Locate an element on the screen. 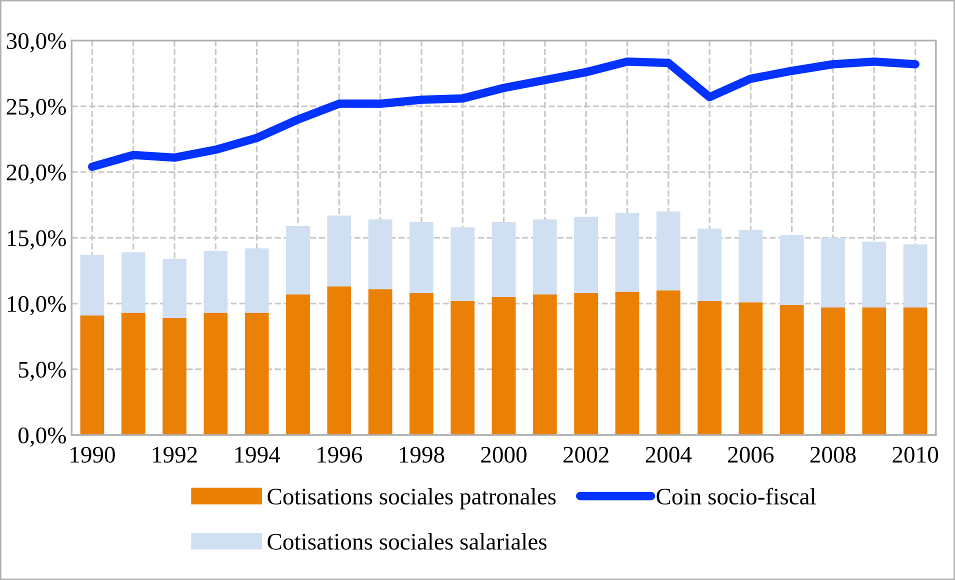 The image size is (955, 580). x-tick-label: 1994 is located at coordinates (257, 454).